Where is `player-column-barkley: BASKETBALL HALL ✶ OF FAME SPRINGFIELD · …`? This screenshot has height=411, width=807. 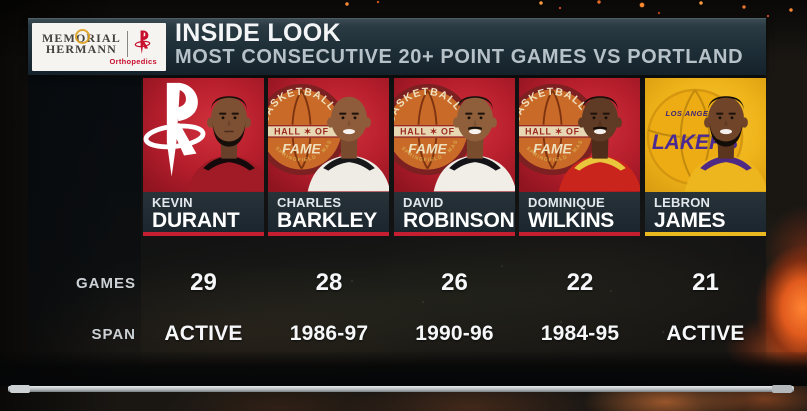 player-column-barkley: BASKETBALL HALL ✶ OF FAME SPRINGFIELD · … is located at coordinates (328, 157).